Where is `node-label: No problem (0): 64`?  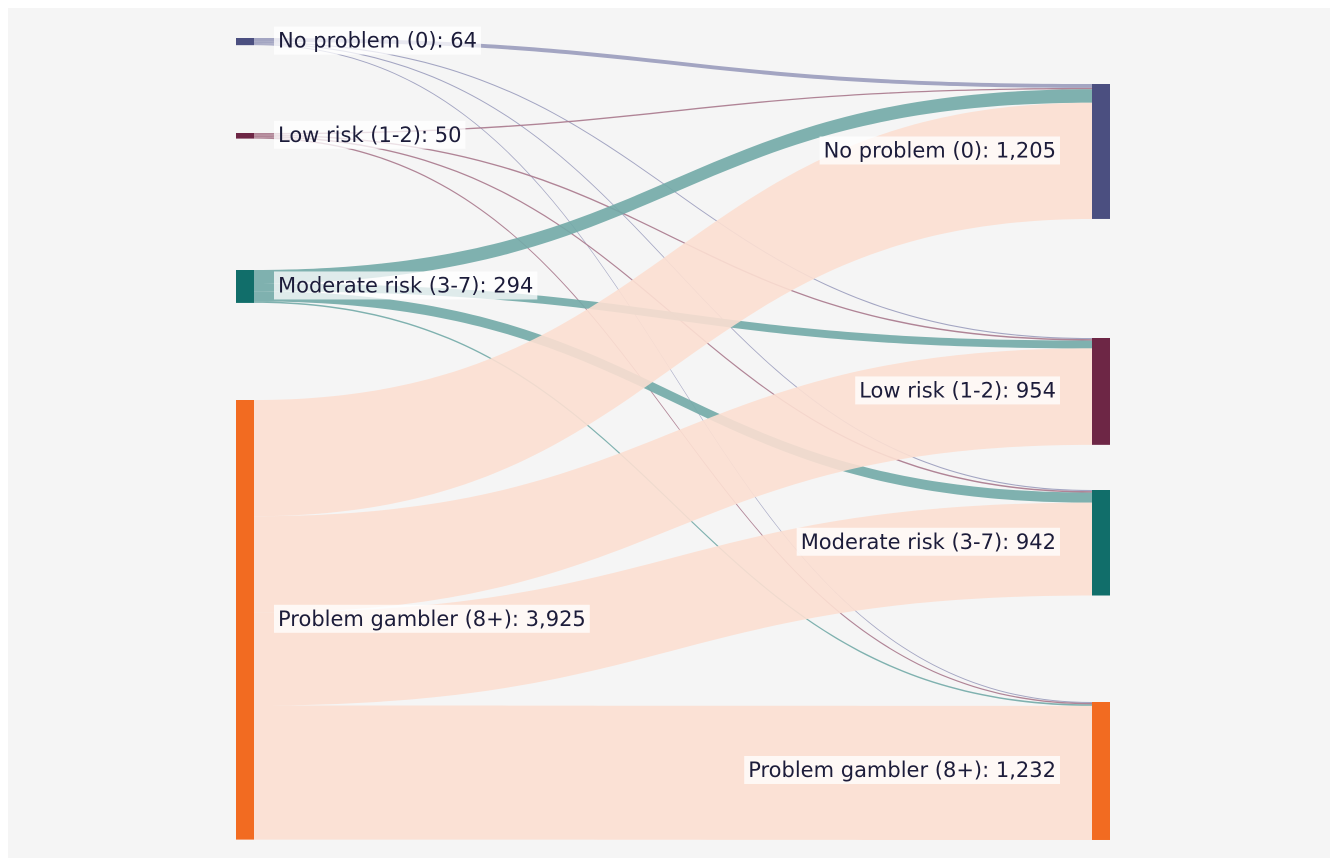 node-label: No problem (0): 64 is located at coordinates (377, 41).